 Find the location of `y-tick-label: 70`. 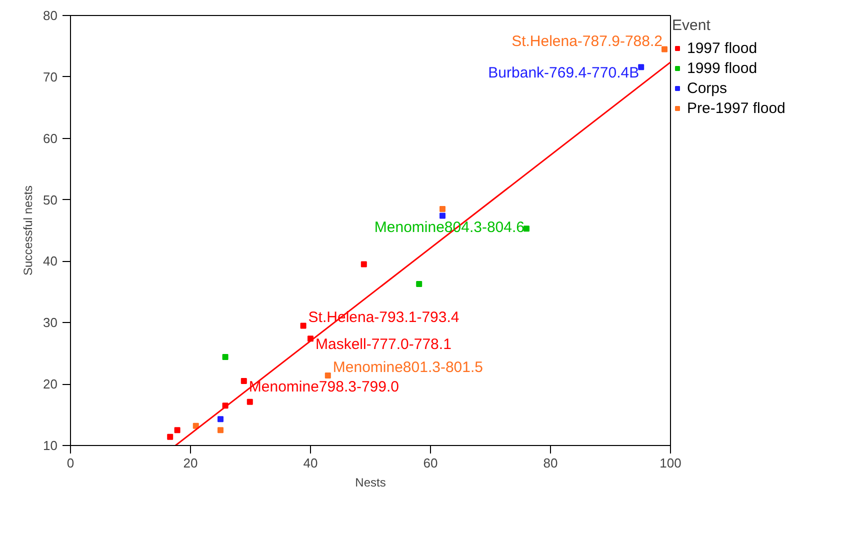

y-tick-label: 70 is located at coordinates (50, 76).